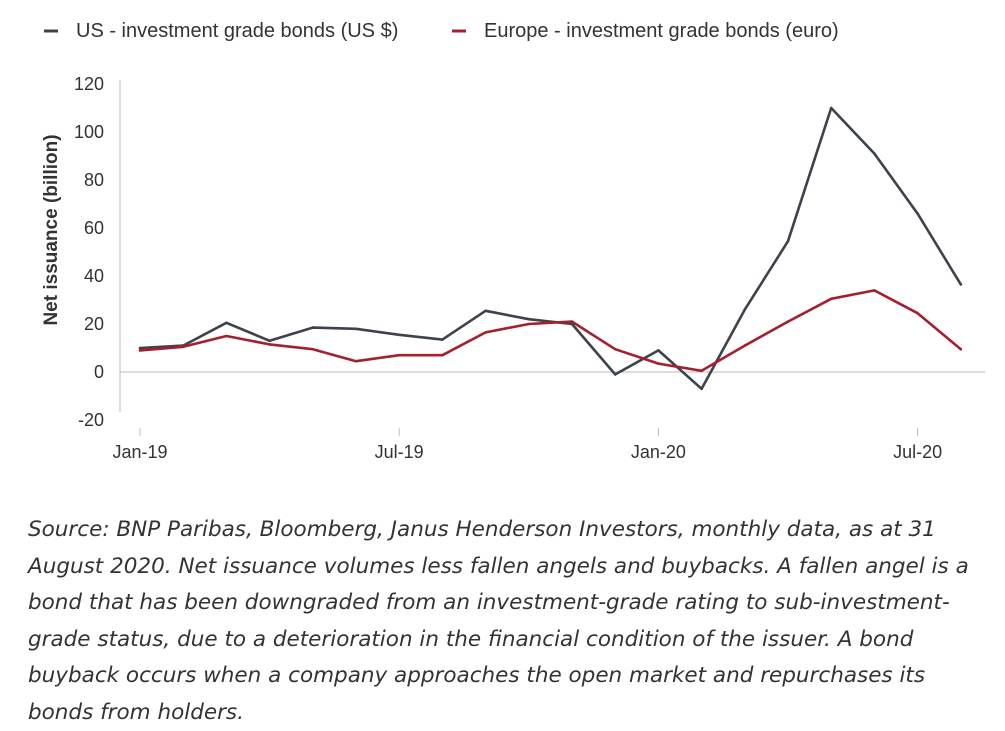 The width and height of the screenshot is (1005, 731). What do you see at coordinates (91, 420) in the screenshot?
I see `y-tick-label: -20` at bounding box center [91, 420].